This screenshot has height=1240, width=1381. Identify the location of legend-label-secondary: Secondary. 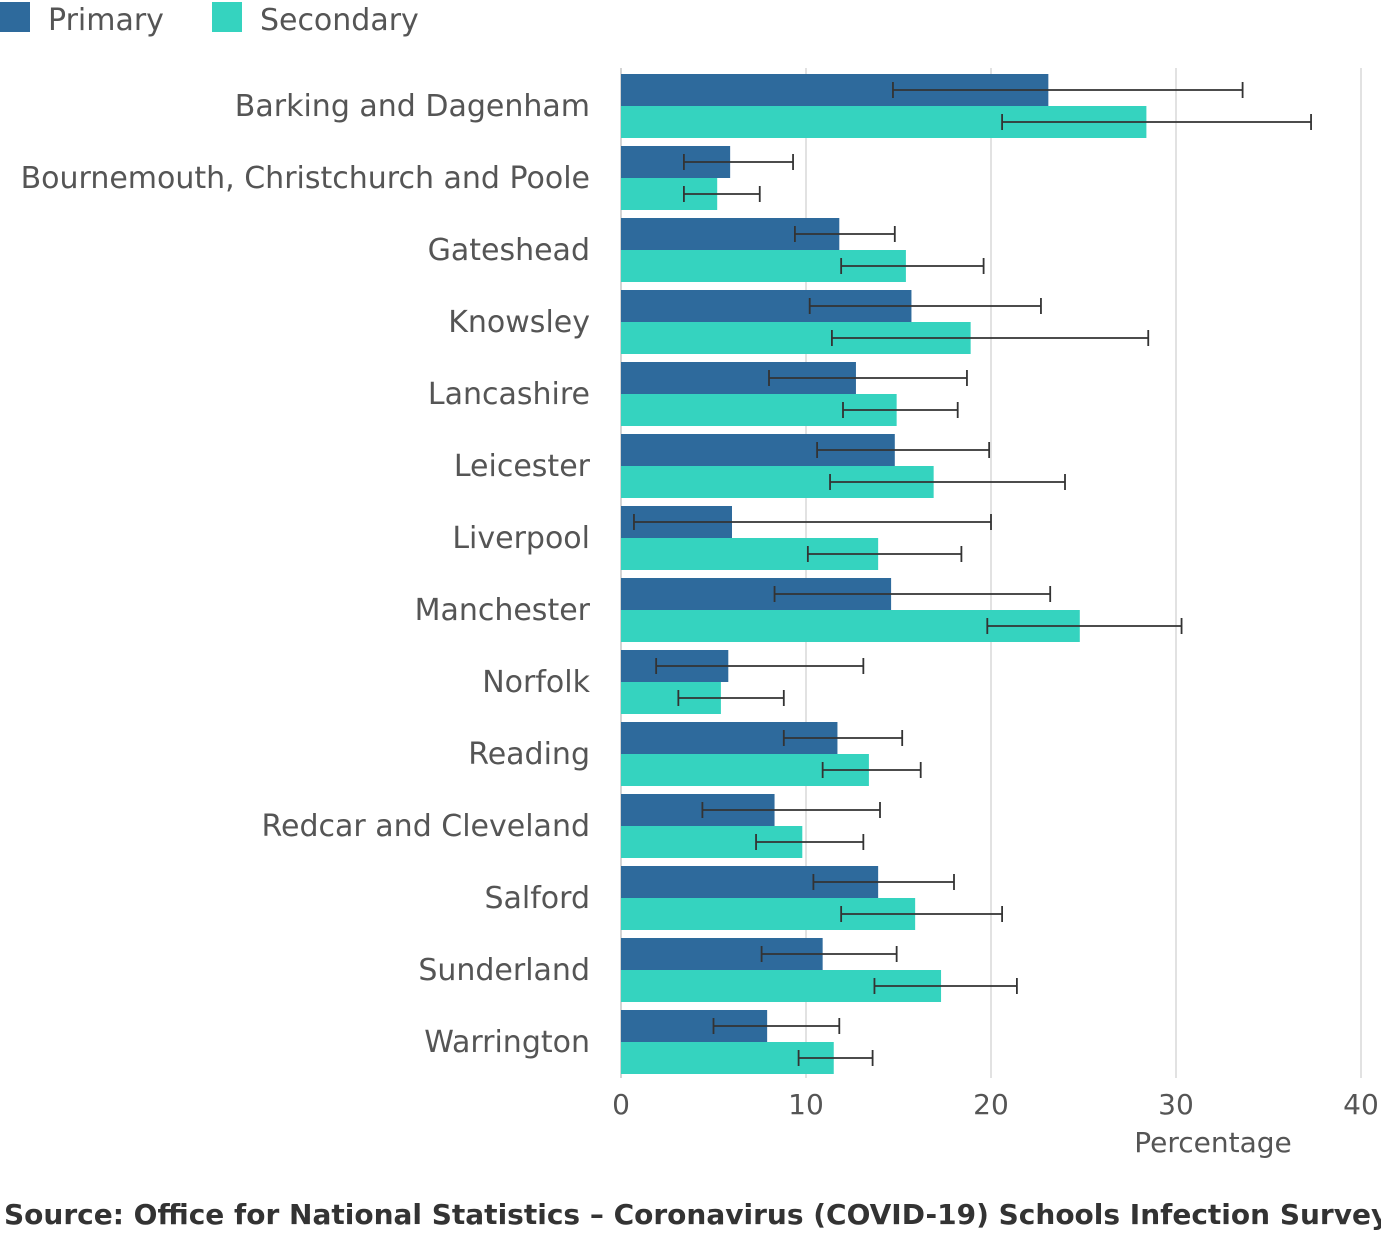
(339, 20).